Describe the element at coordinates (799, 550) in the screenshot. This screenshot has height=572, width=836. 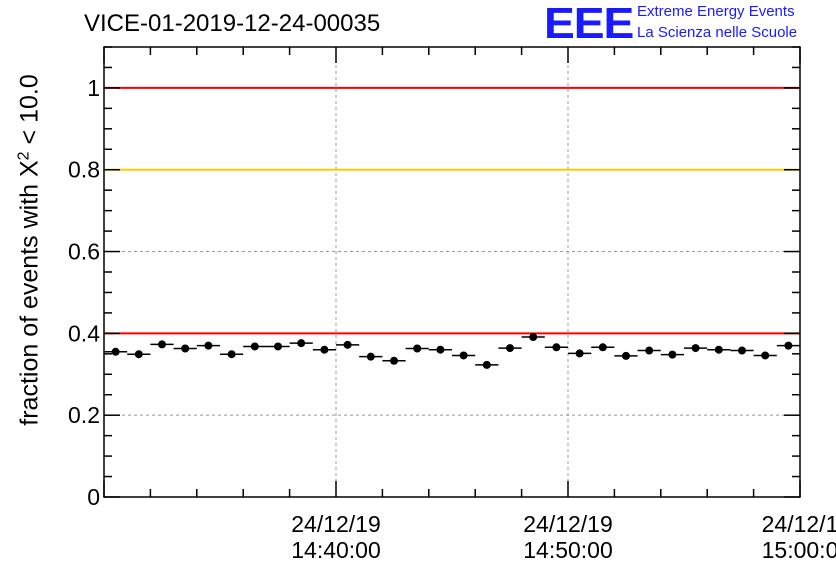
I see `x-tick-label-time: 15:00:0` at that location.